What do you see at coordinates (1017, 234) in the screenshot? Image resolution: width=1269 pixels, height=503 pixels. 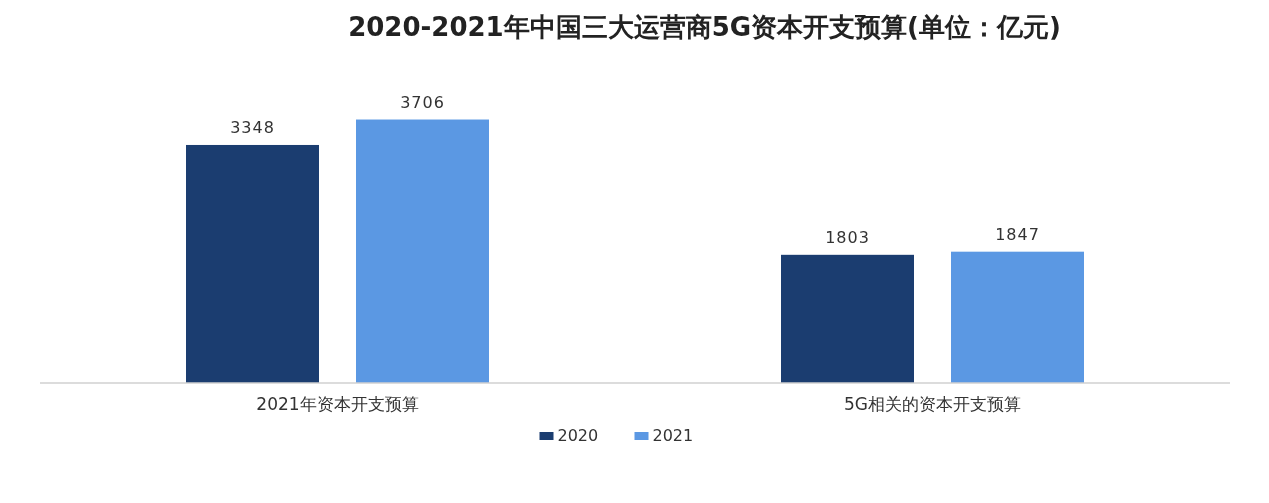 I see `data-label: 1847` at bounding box center [1017, 234].